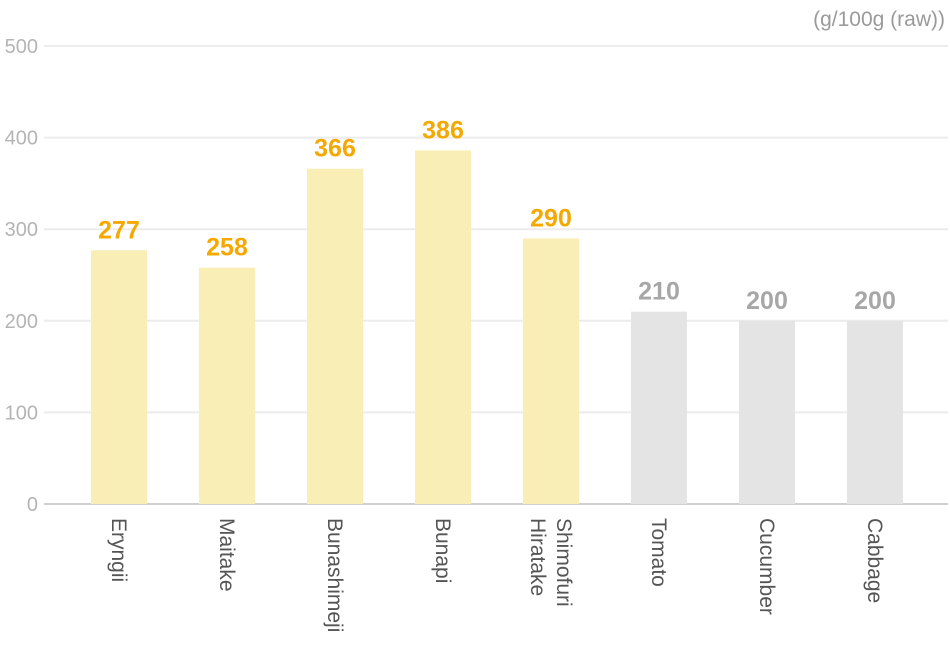 This screenshot has width=950, height=648. Describe the element at coordinates (21, 230) in the screenshot. I see `y-tick-label: 300` at that location.